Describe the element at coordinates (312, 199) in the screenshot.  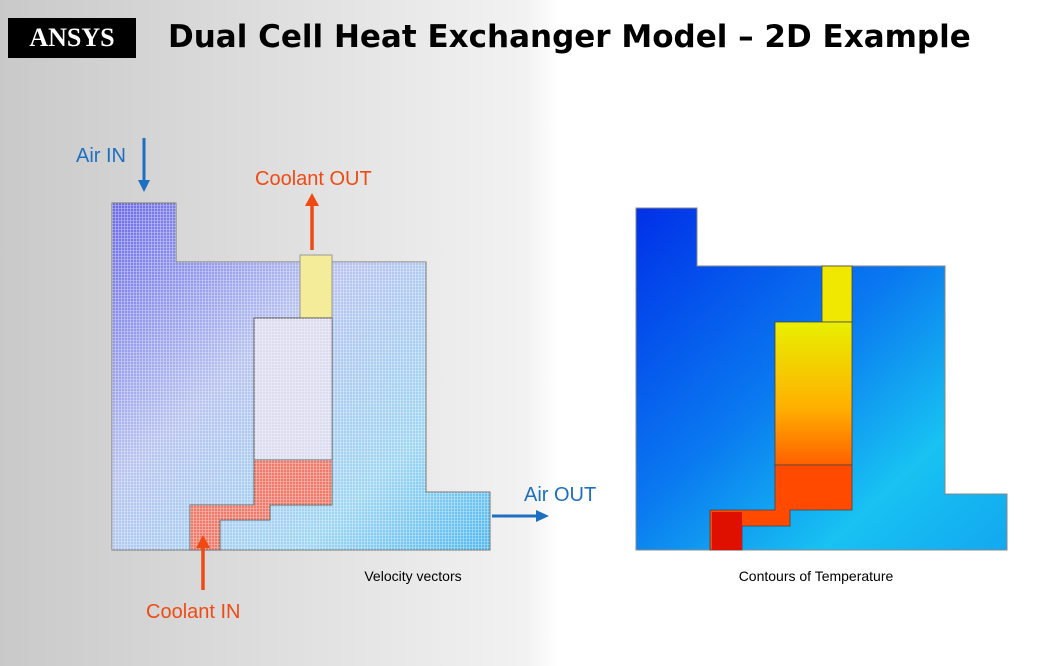
I see `coolant-out-arrowhead` at that location.